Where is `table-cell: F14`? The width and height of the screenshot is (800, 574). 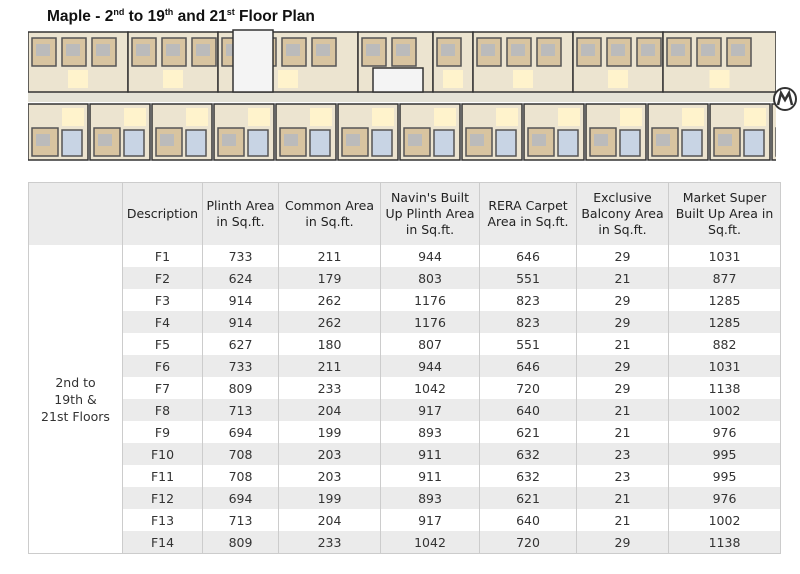
table-cell: F14 is located at coordinates (162, 542).